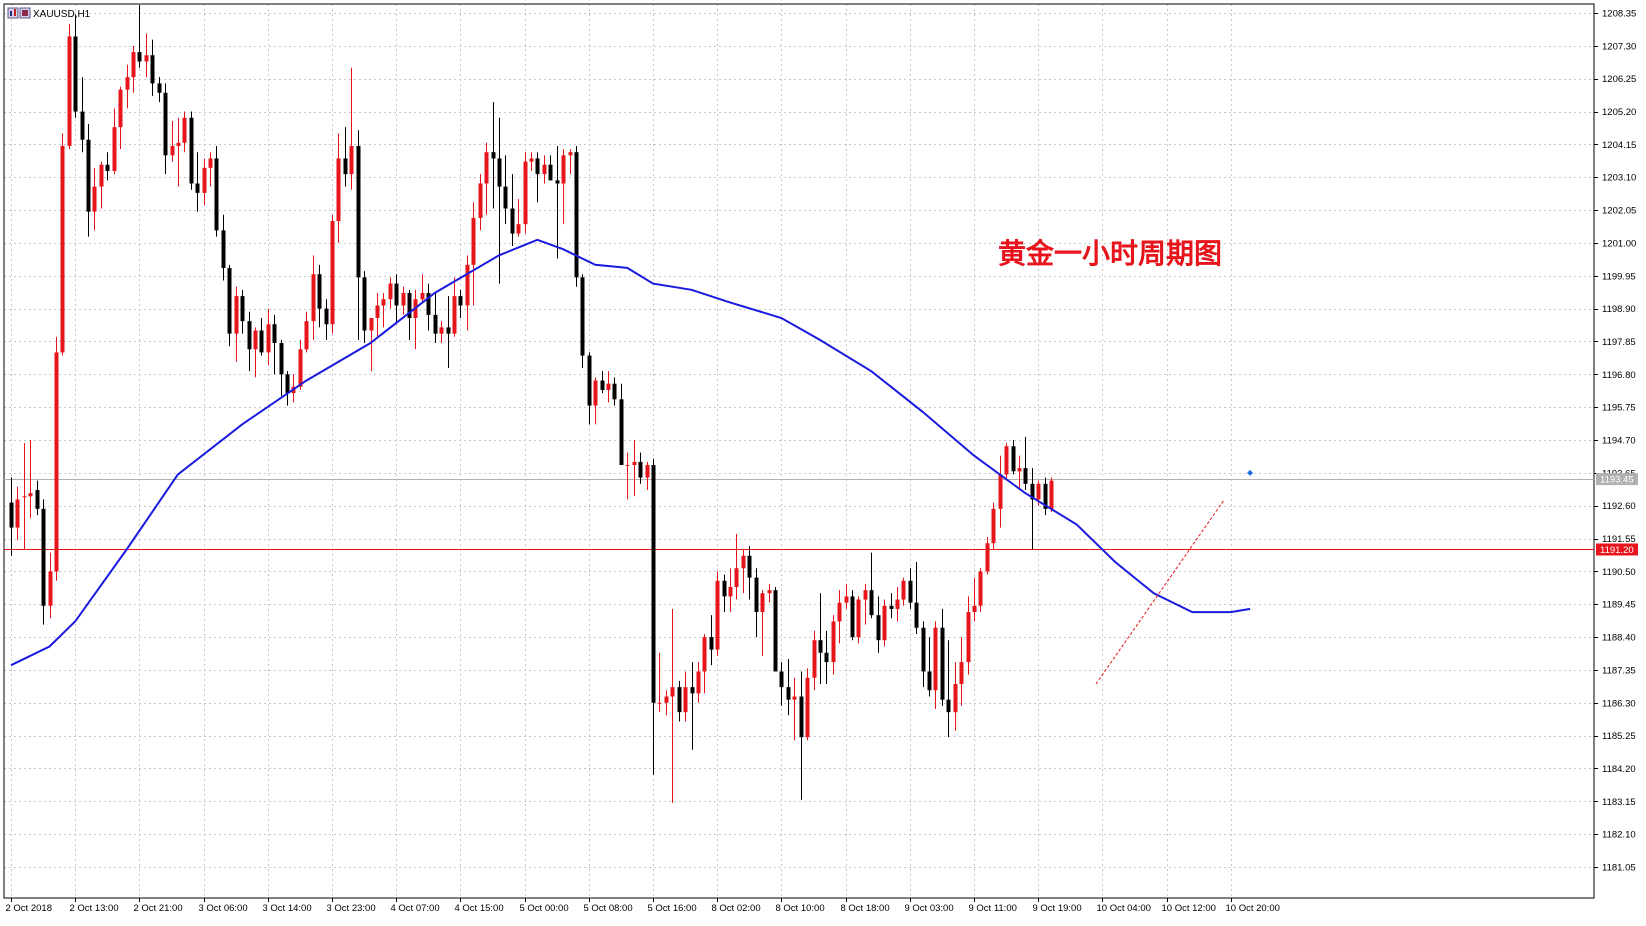 This screenshot has width=1646, height=926. Describe the element at coordinates (1619, 112) in the screenshot. I see `y-tick-label: 1205.20` at that location.